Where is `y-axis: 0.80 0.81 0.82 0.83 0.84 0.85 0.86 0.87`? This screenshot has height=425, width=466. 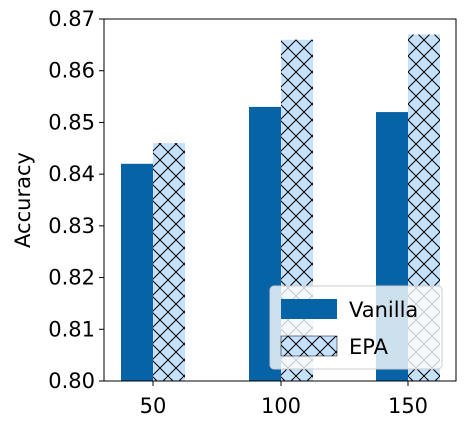 y-axis: 0.80 0.81 0.82 0.83 0.84 0.85 0.86 0.87 is located at coordinates (76, 200).